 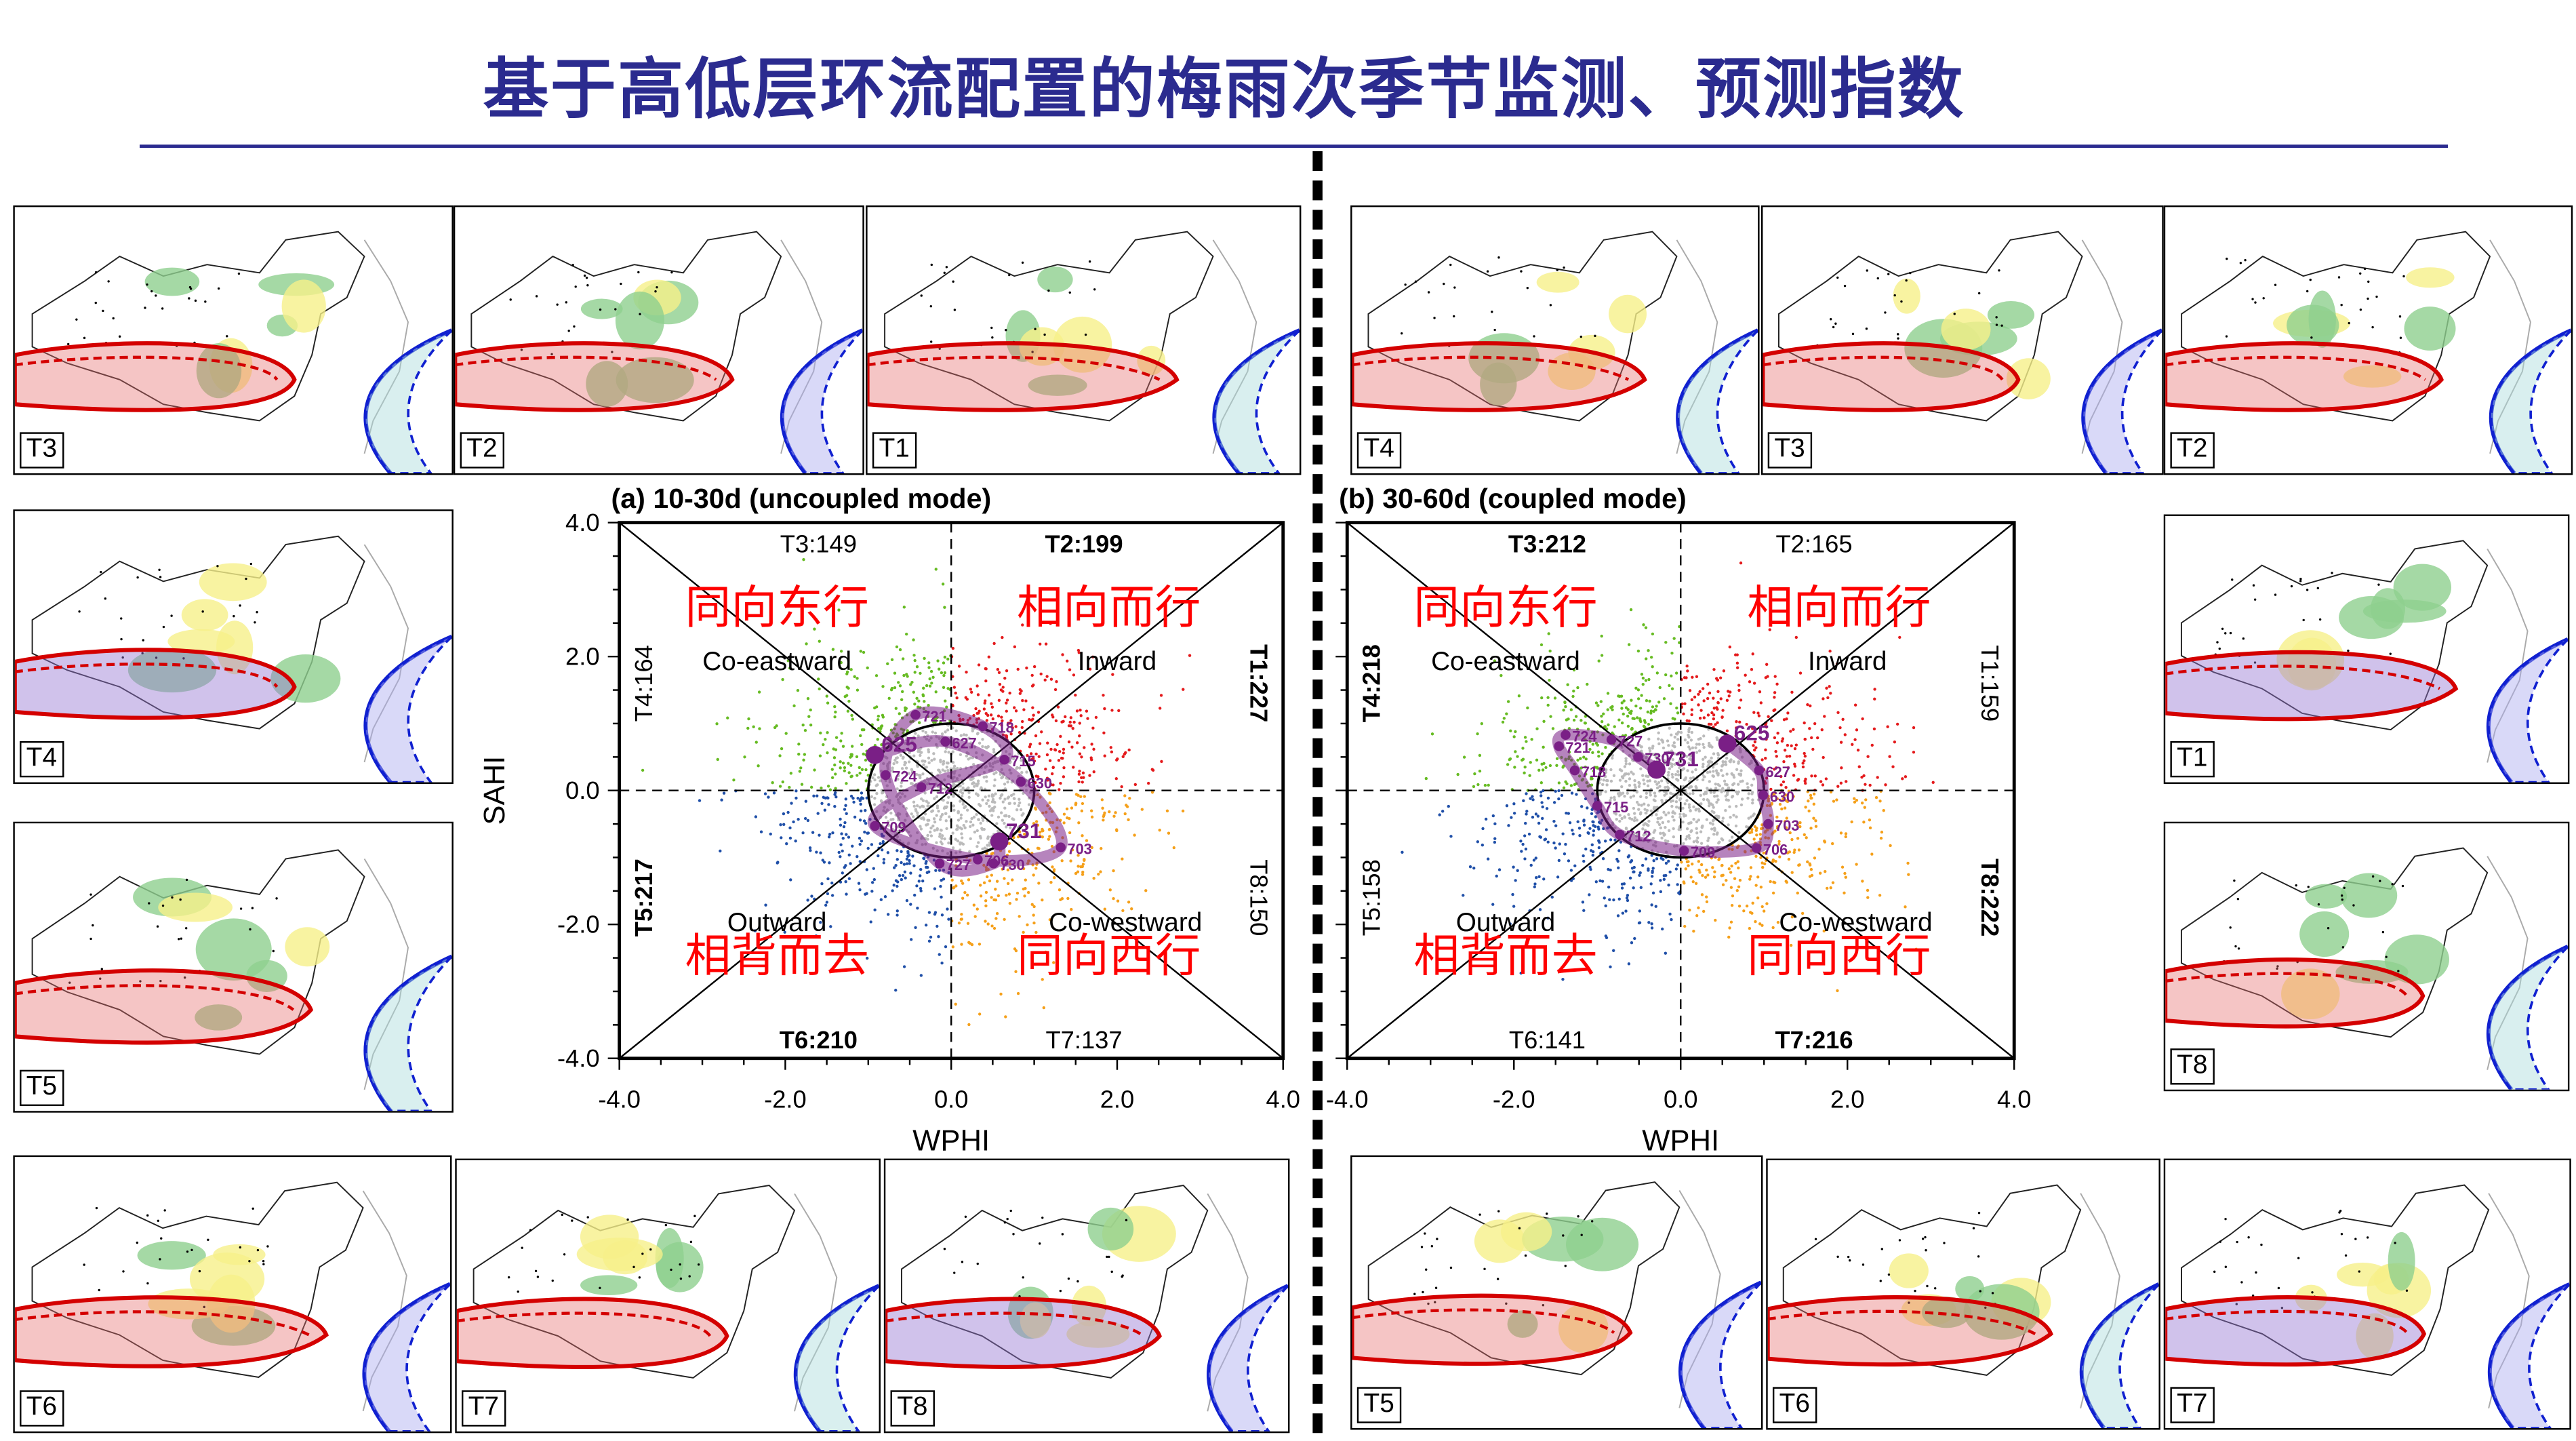 I want to click on panel-label: T7, so click(x=2192, y=1405).